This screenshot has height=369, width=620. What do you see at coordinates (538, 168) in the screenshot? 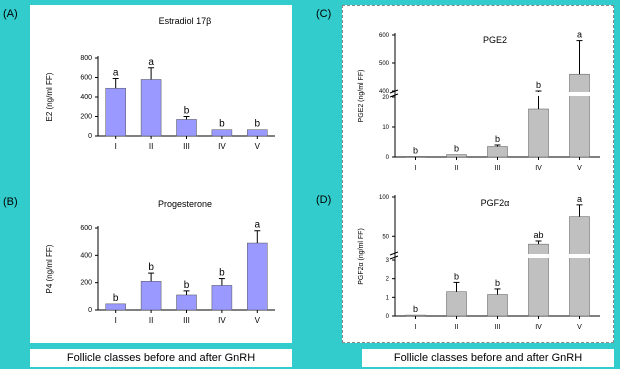
I see `chart-c-xtick-label: IV` at bounding box center [538, 168].